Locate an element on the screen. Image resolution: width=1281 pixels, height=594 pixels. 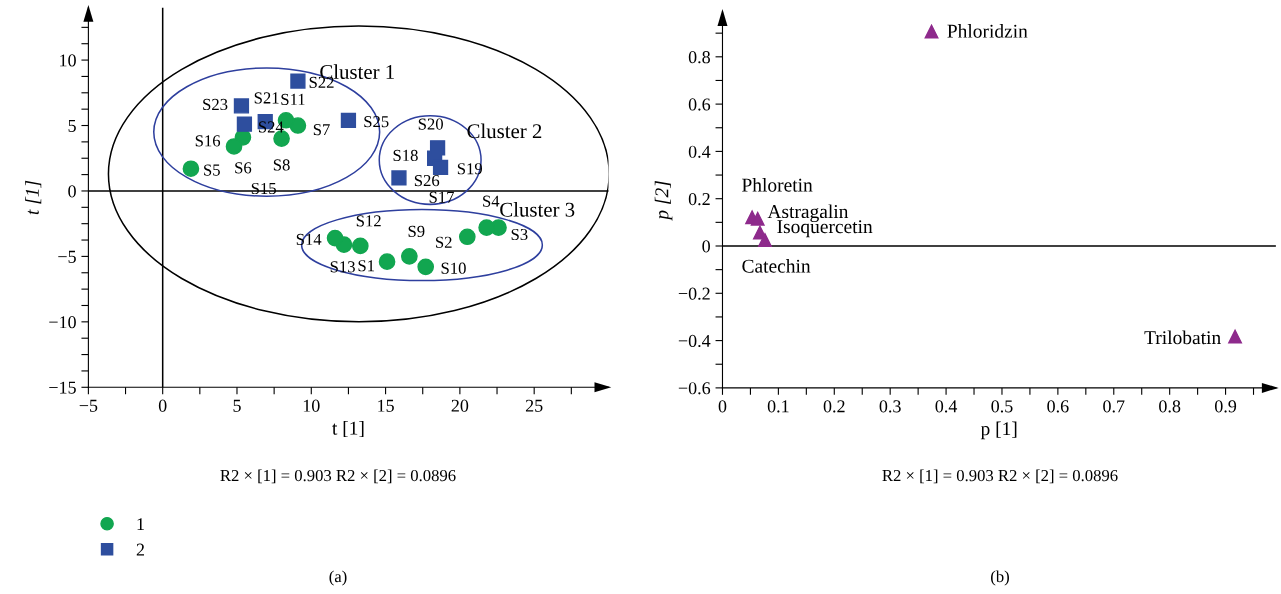
text: (a) is located at coordinates (338, 578).